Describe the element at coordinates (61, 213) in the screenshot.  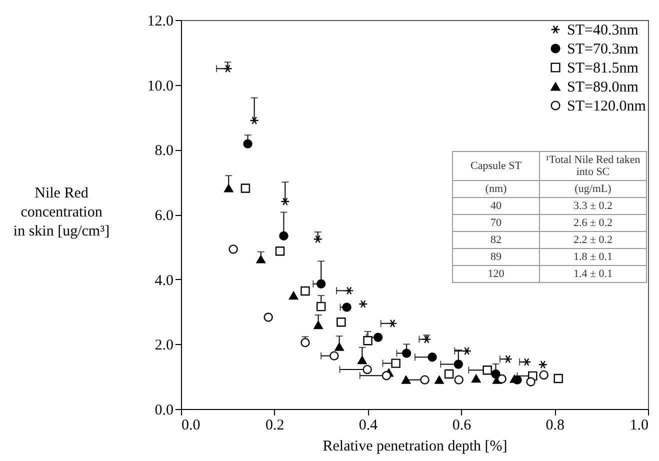
I see `y-axis-title: Nile Red concentration in skin [ug/cm³]` at that location.